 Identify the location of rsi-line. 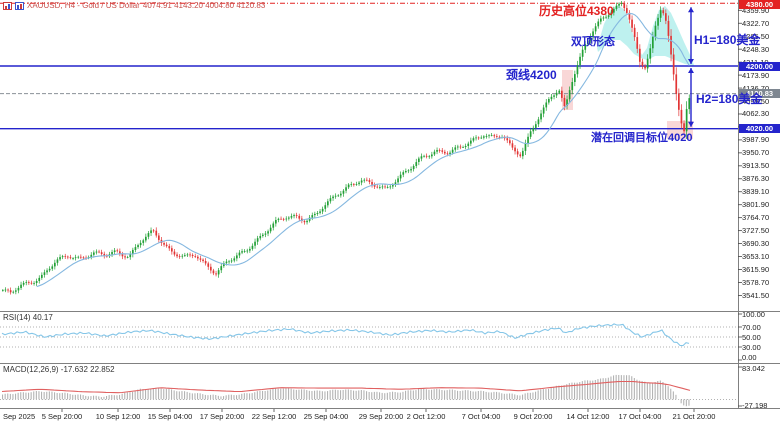
(345, 335).